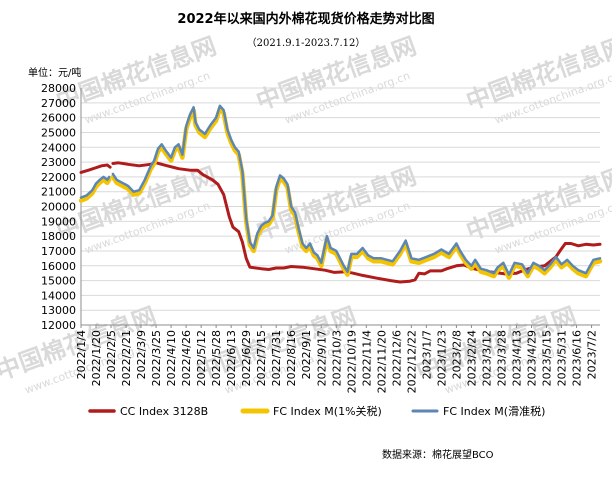 This screenshot has height=477, width=612. Describe the element at coordinates (55, 73) in the screenshot. I see `y-axis-unit: 单位：元/吨` at that location.